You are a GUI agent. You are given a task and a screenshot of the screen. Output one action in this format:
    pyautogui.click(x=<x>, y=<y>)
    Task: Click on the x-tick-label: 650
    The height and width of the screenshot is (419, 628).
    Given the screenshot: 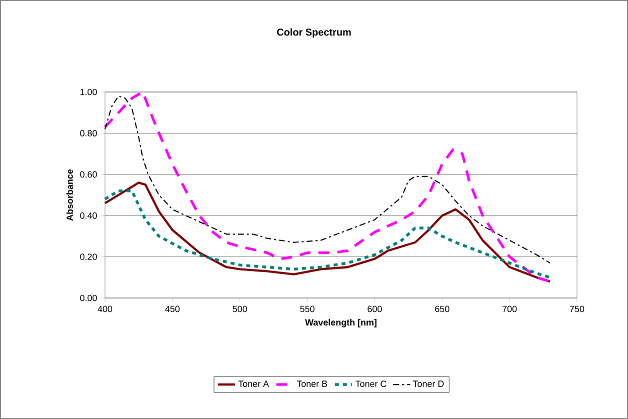 What is the action you would take?
    pyautogui.click(x=442, y=309)
    